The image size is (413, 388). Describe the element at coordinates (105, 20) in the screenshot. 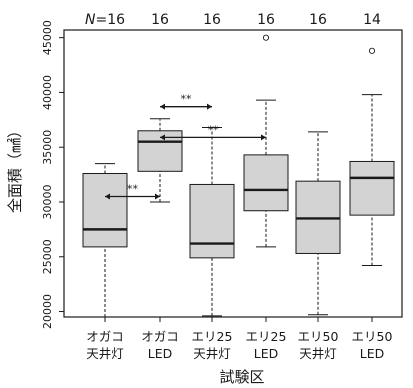

I see `n-label: N=16` at that location.